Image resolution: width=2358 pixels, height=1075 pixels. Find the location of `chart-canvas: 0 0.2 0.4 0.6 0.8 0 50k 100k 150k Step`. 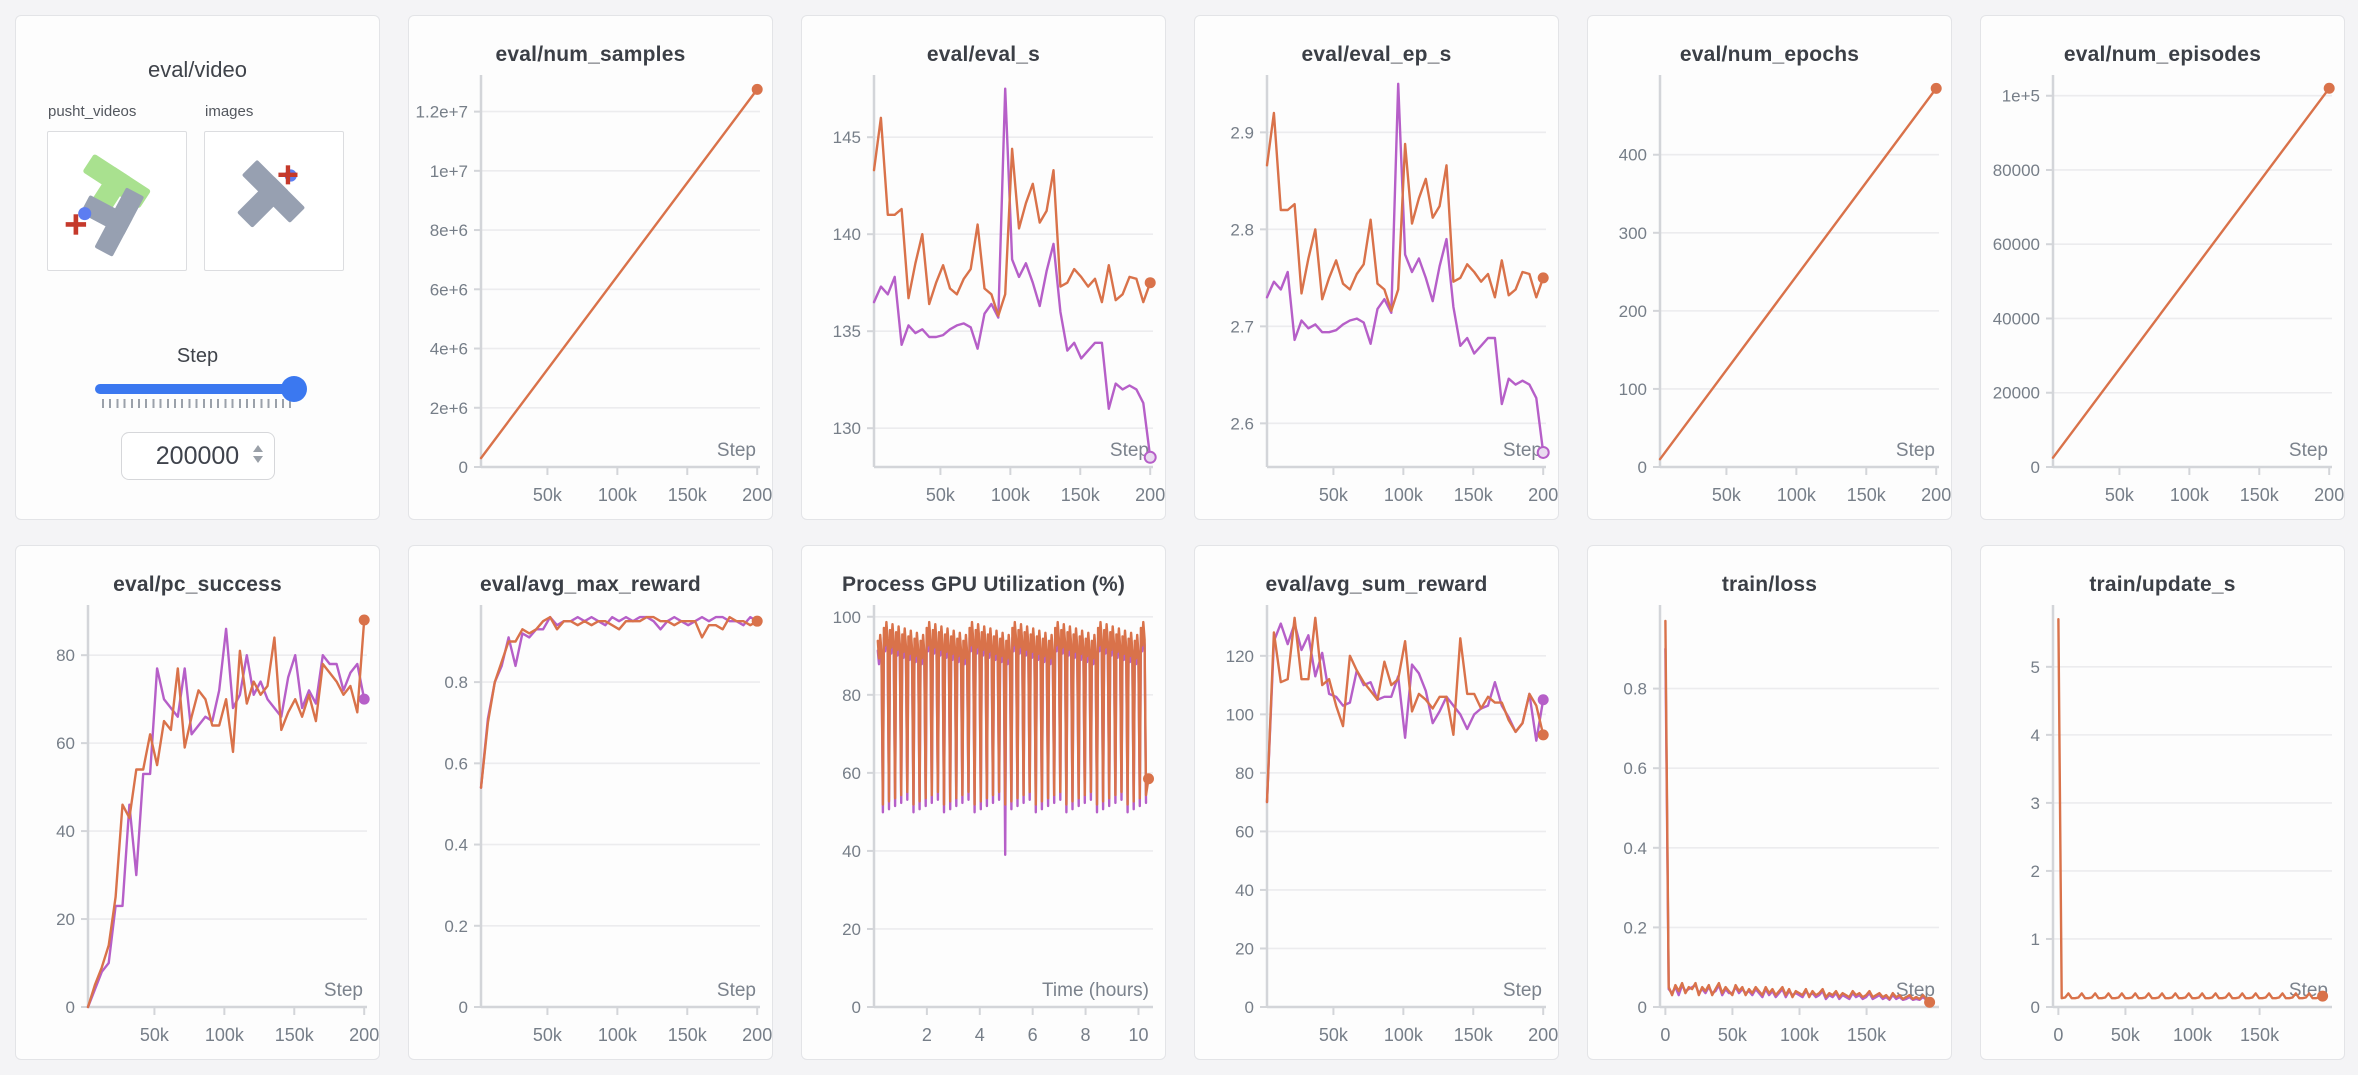

chart-canvas: 0 0.2 0.4 0.6 0.8 0 50k 100k 150k Step is located at coordinates (1769, 829).